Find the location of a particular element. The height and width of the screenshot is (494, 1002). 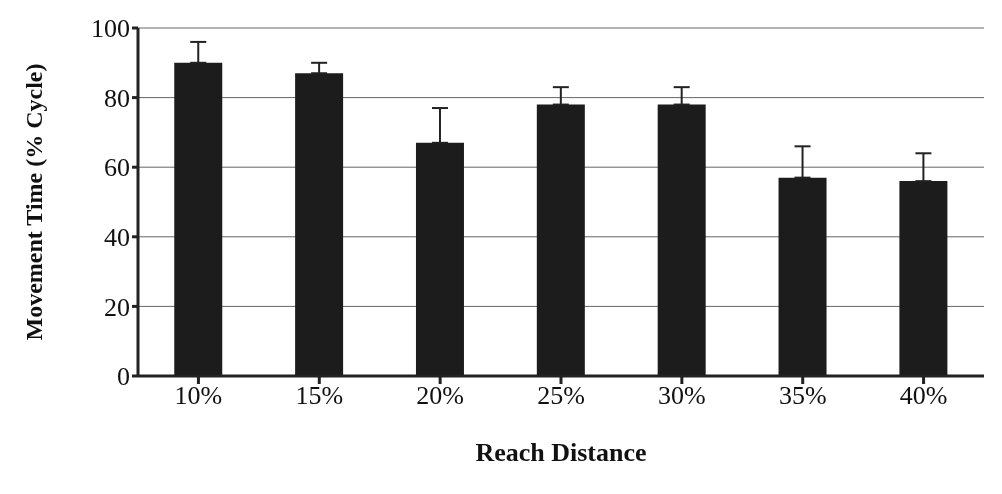

x-tick-label: 25% is located at coordinates (561, 396).